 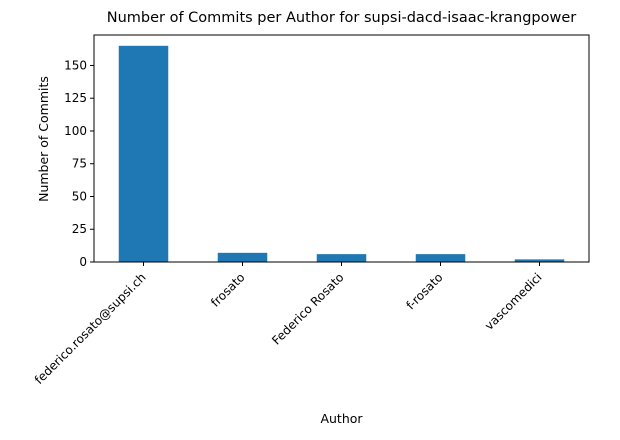 I want to click on y-tick-label: 100, so click(x=75, y=131).